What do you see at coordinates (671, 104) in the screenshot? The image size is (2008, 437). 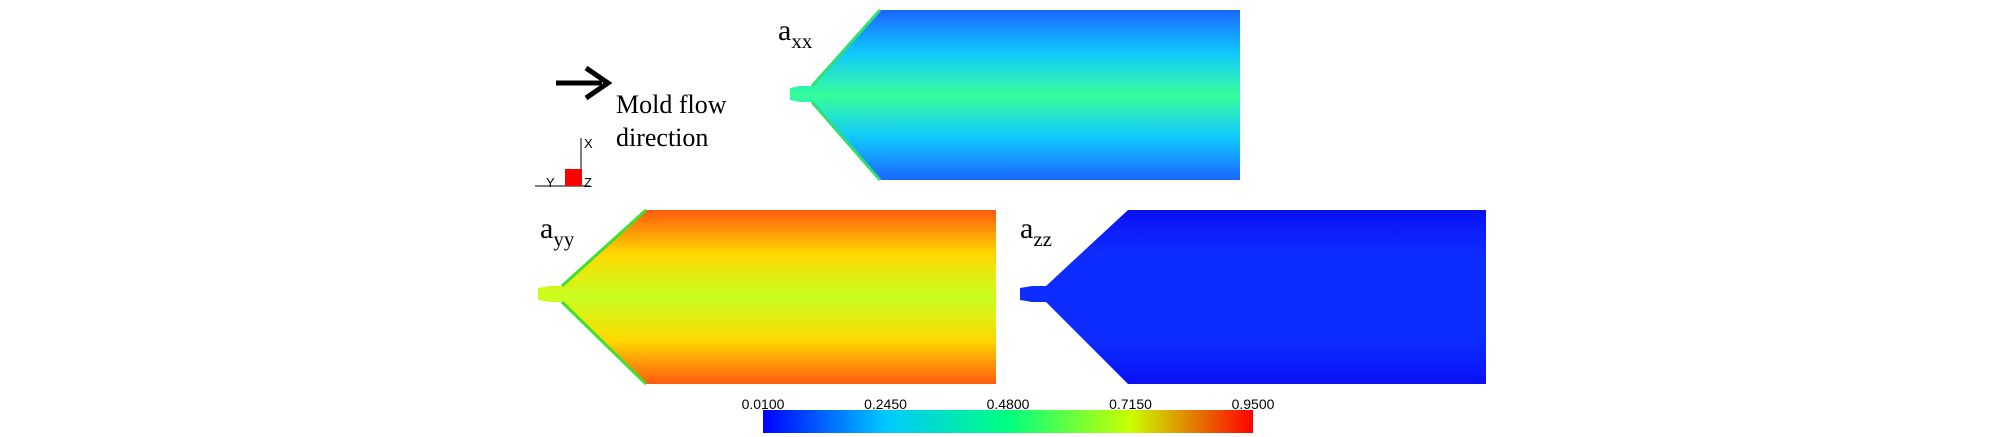 I see `flow-label-line1: Mold flow` at bounding box center [671, 104].